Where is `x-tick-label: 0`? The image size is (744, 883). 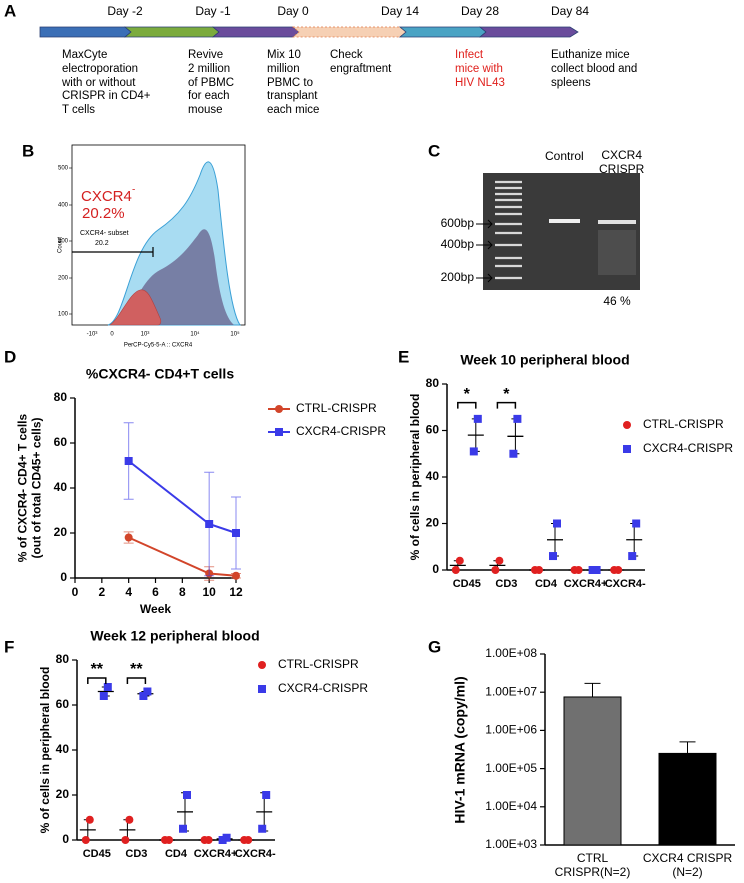 x-tick-label: 0 is located at coordinates (75, 592).